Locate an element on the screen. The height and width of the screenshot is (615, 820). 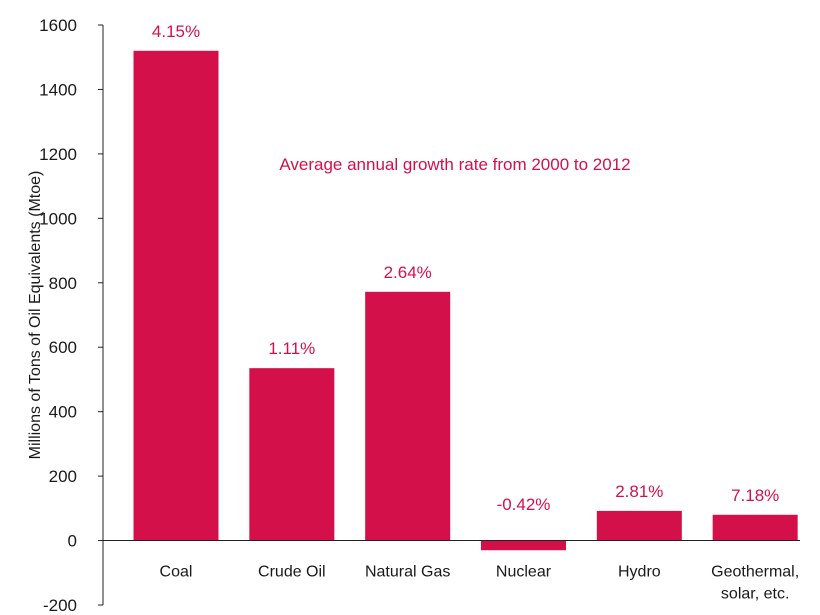
data-label: 4.15% is located at coordinates (176, 31).